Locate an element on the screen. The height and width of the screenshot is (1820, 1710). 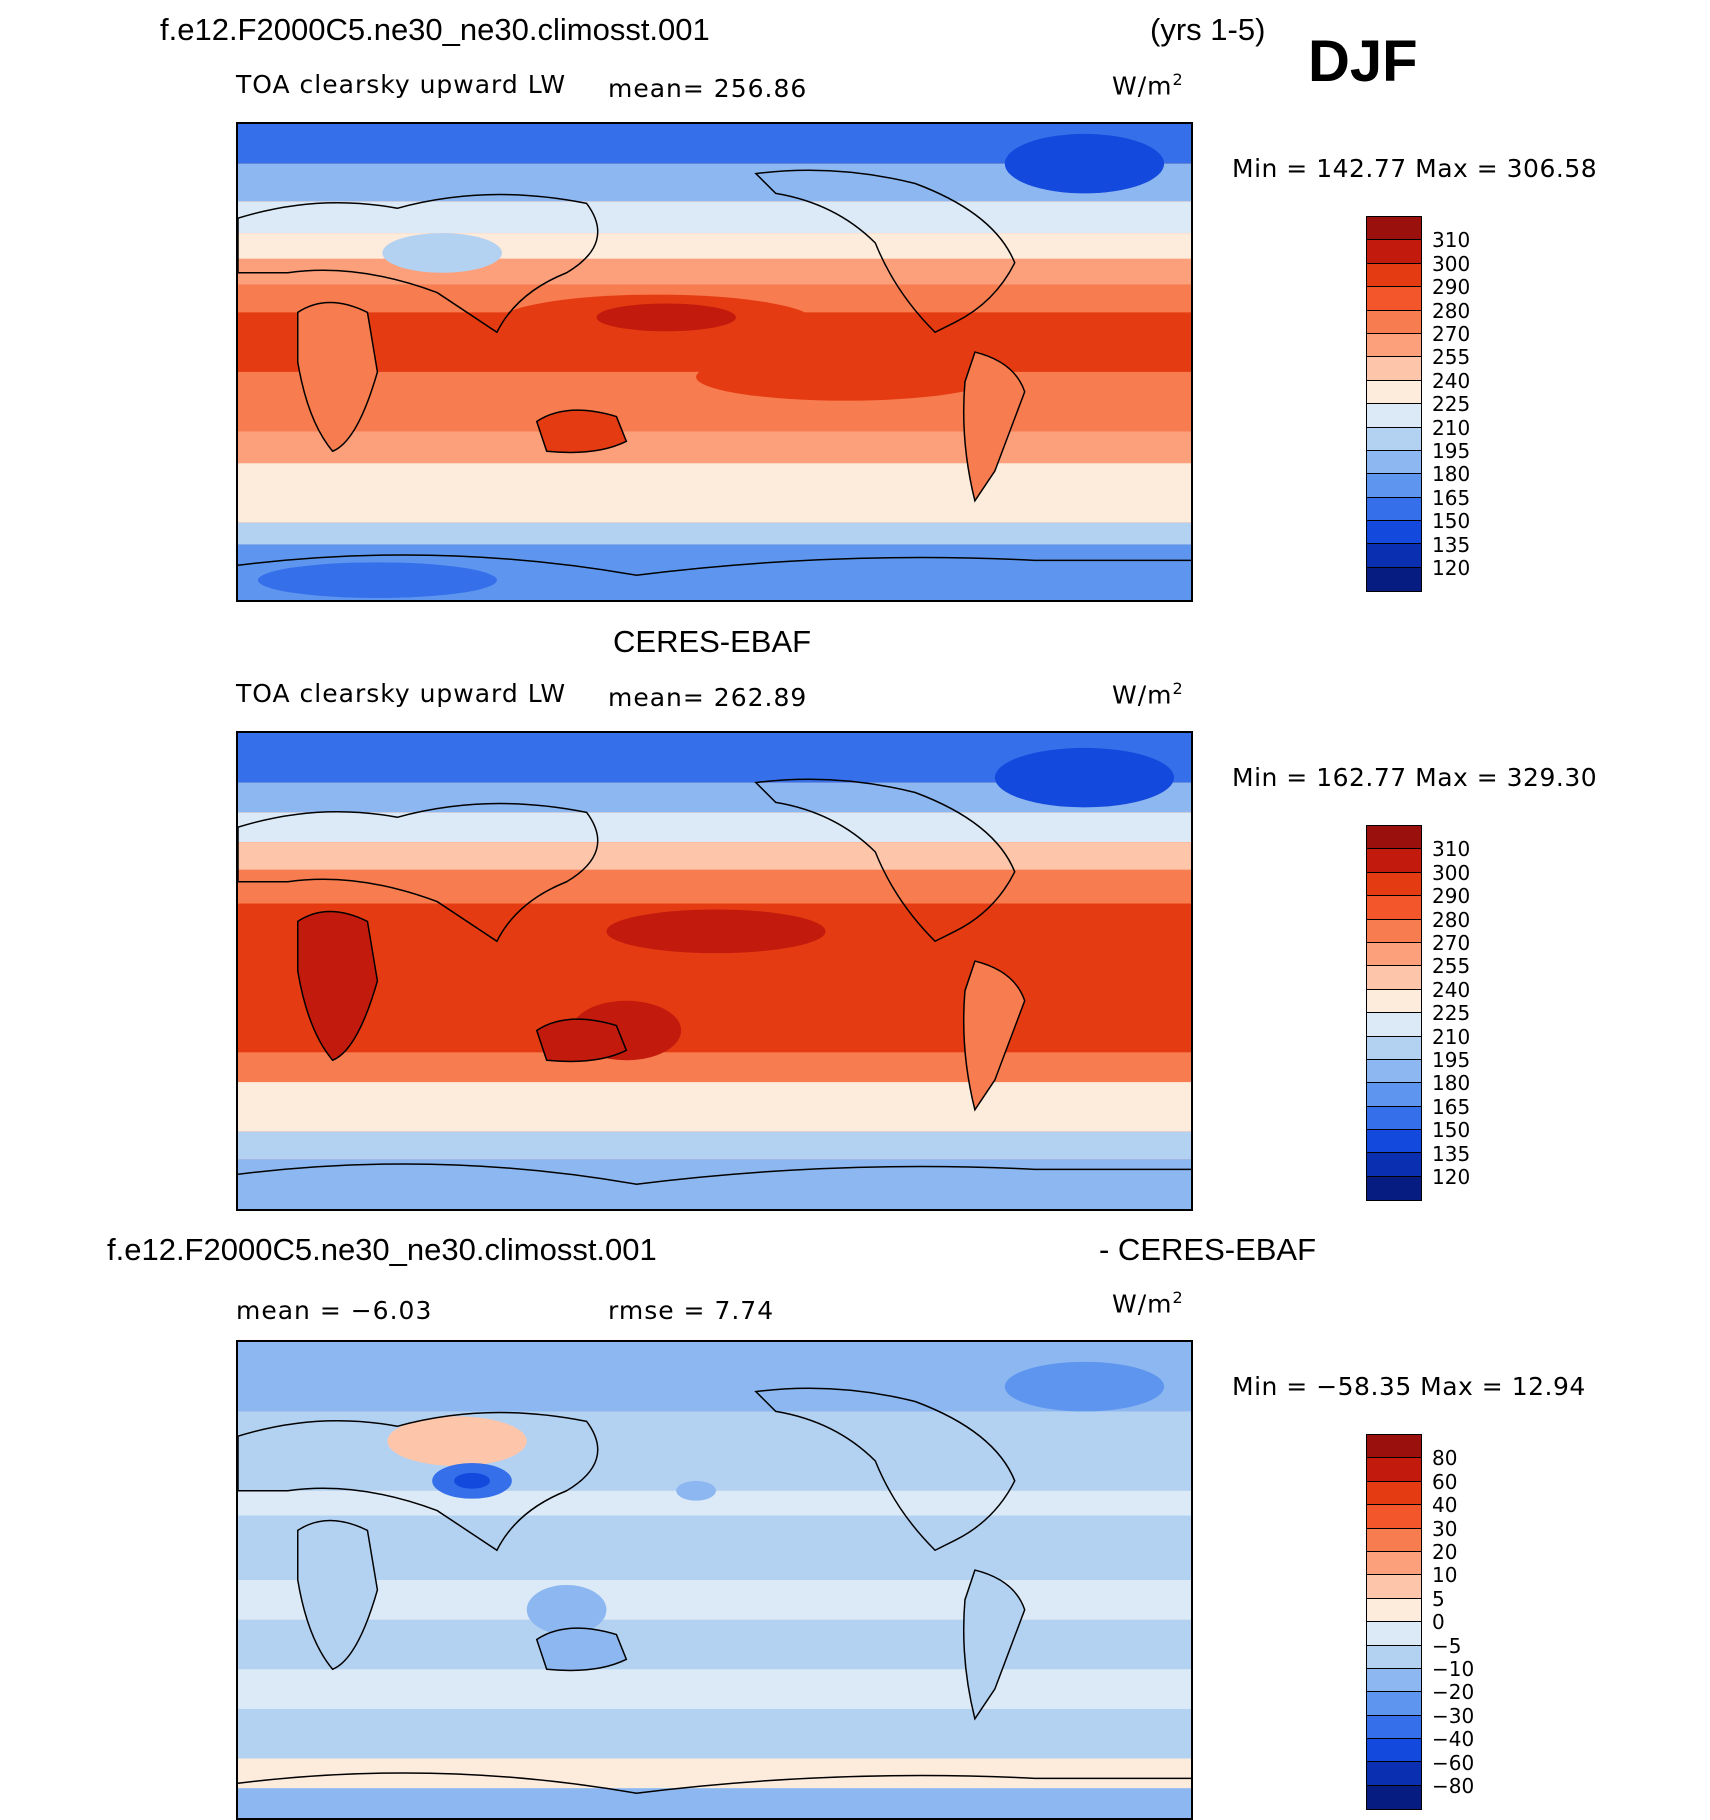
colorbar-tick-label: 80 is located at coordinates (1445, 1458).